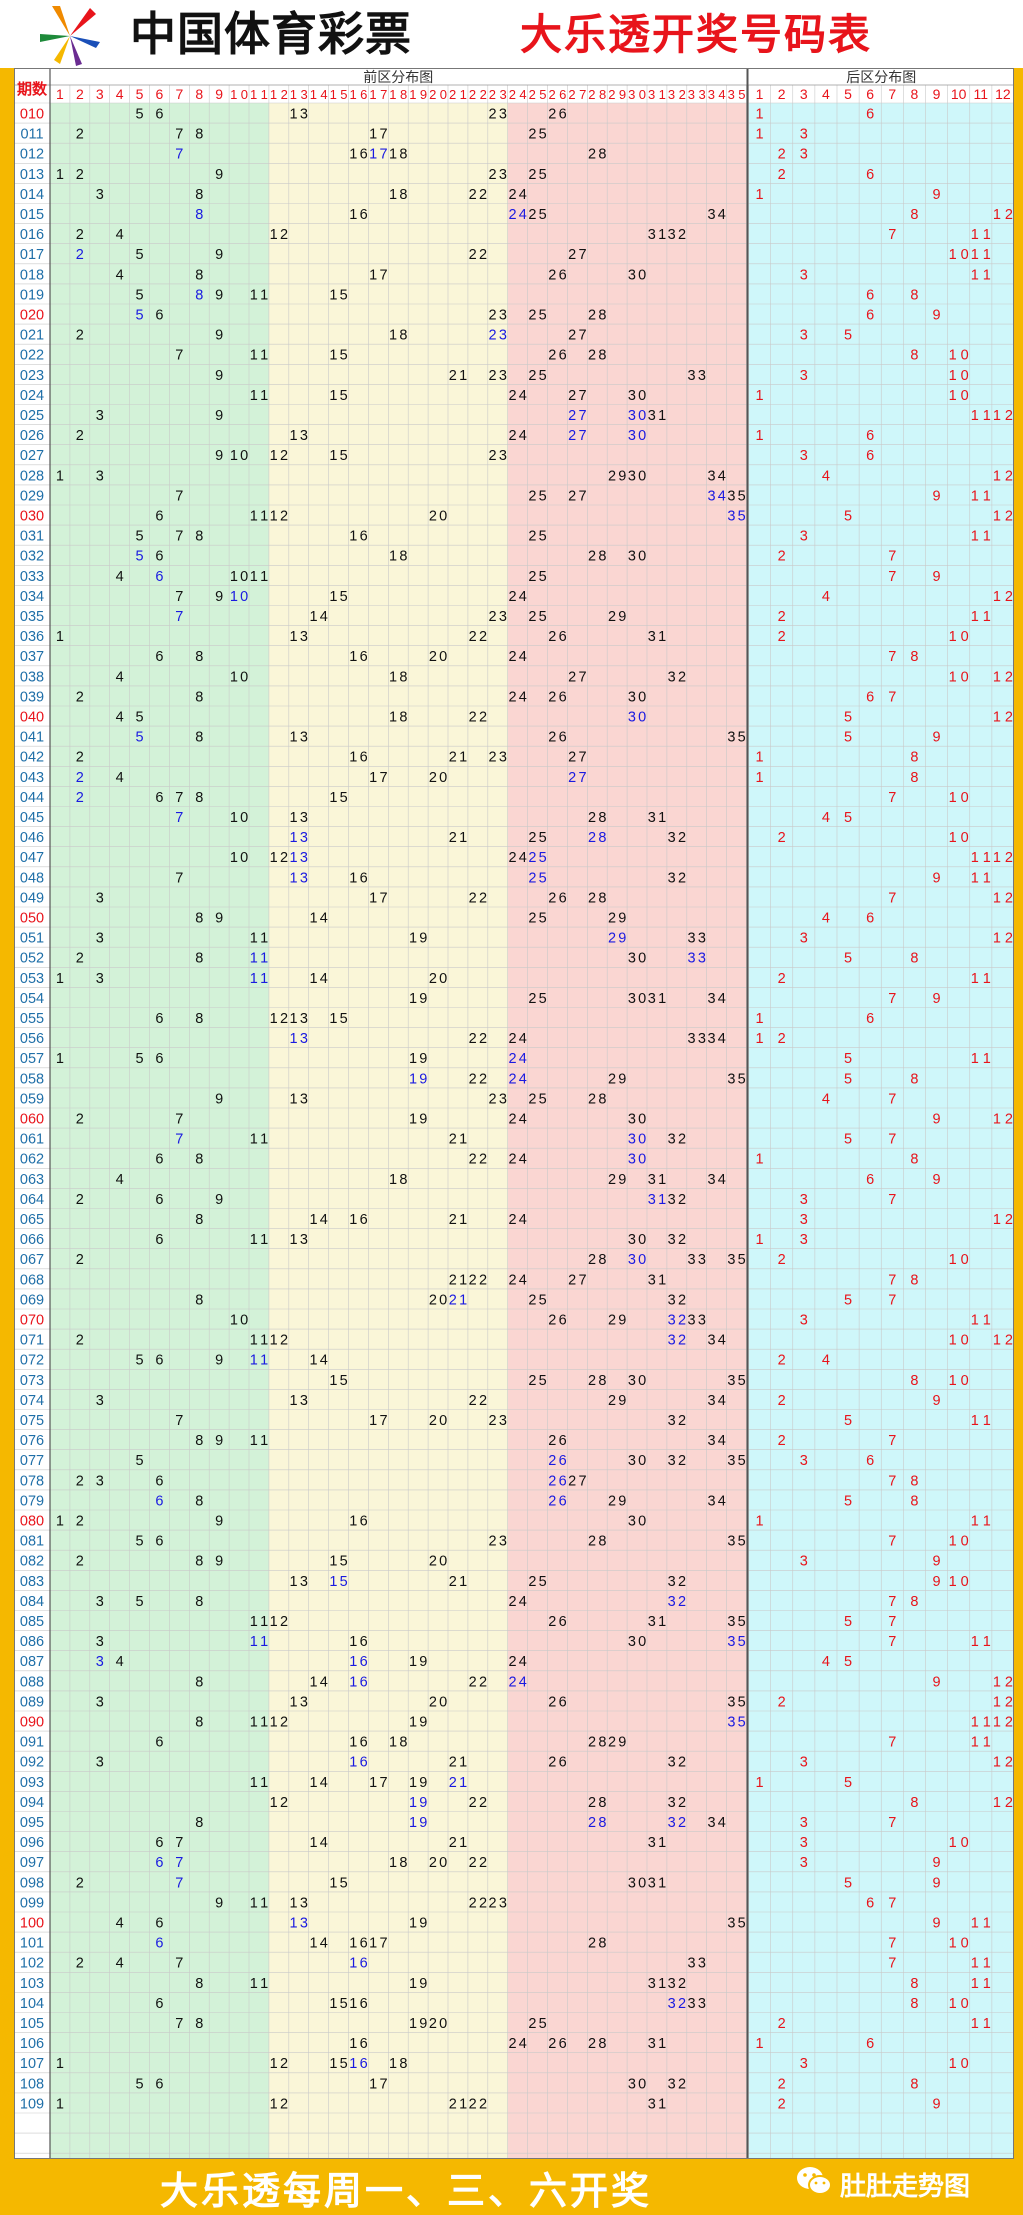 The height and width of the screenshot is (2215, 1023). I want to click on period-label: 097, so click(32, 1863).